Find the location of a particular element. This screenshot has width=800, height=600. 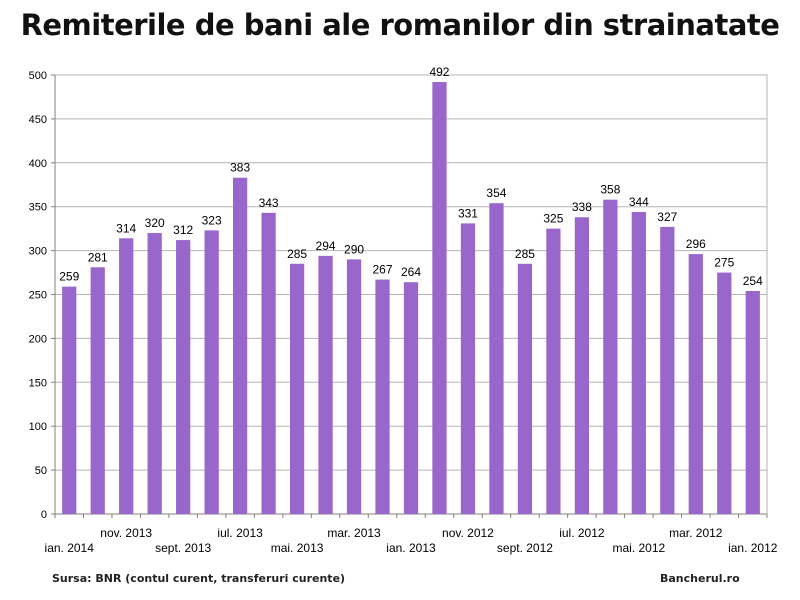

x-tick-label: sept. 2013 is located at coordinates (183, 548).